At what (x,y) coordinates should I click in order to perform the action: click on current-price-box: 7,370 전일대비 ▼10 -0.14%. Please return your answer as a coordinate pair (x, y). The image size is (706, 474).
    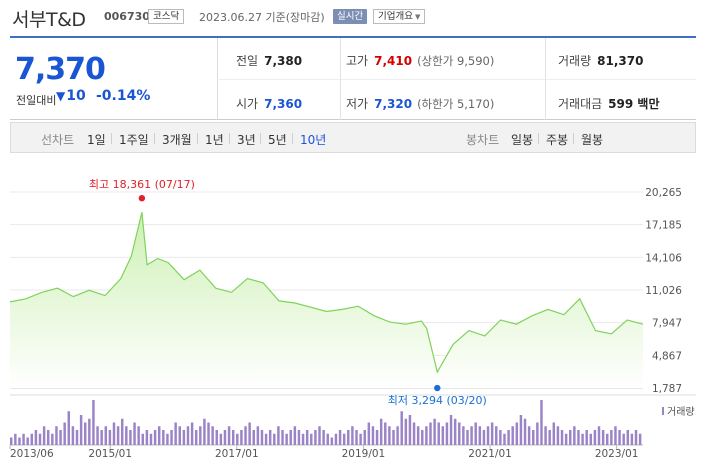
    Looking at the image, I should click on (114, 79).